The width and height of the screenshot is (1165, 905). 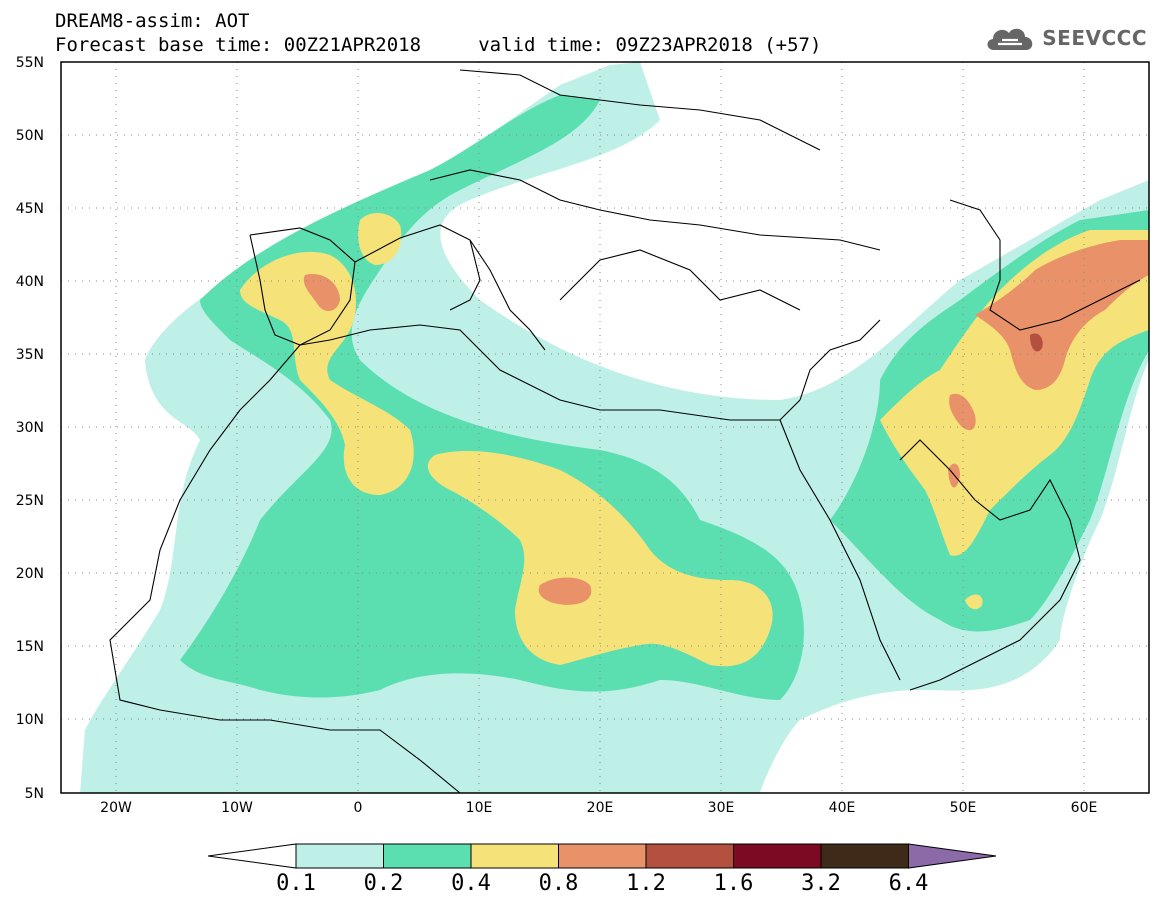 I want to click on lon-label: 50E, so click(x=963, y=808).